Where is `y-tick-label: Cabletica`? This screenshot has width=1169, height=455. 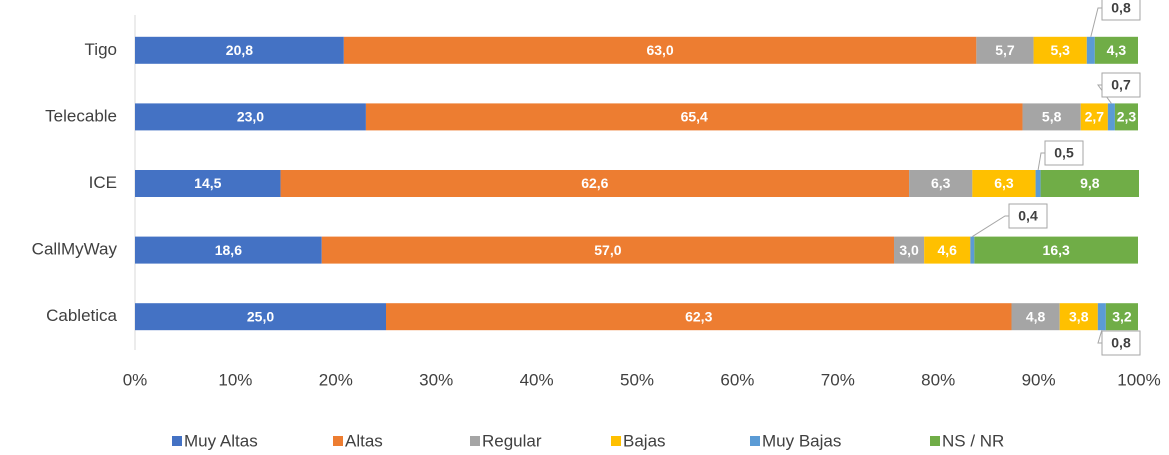
y-tick-label: Cabletica is located at coordinates (81, 315).